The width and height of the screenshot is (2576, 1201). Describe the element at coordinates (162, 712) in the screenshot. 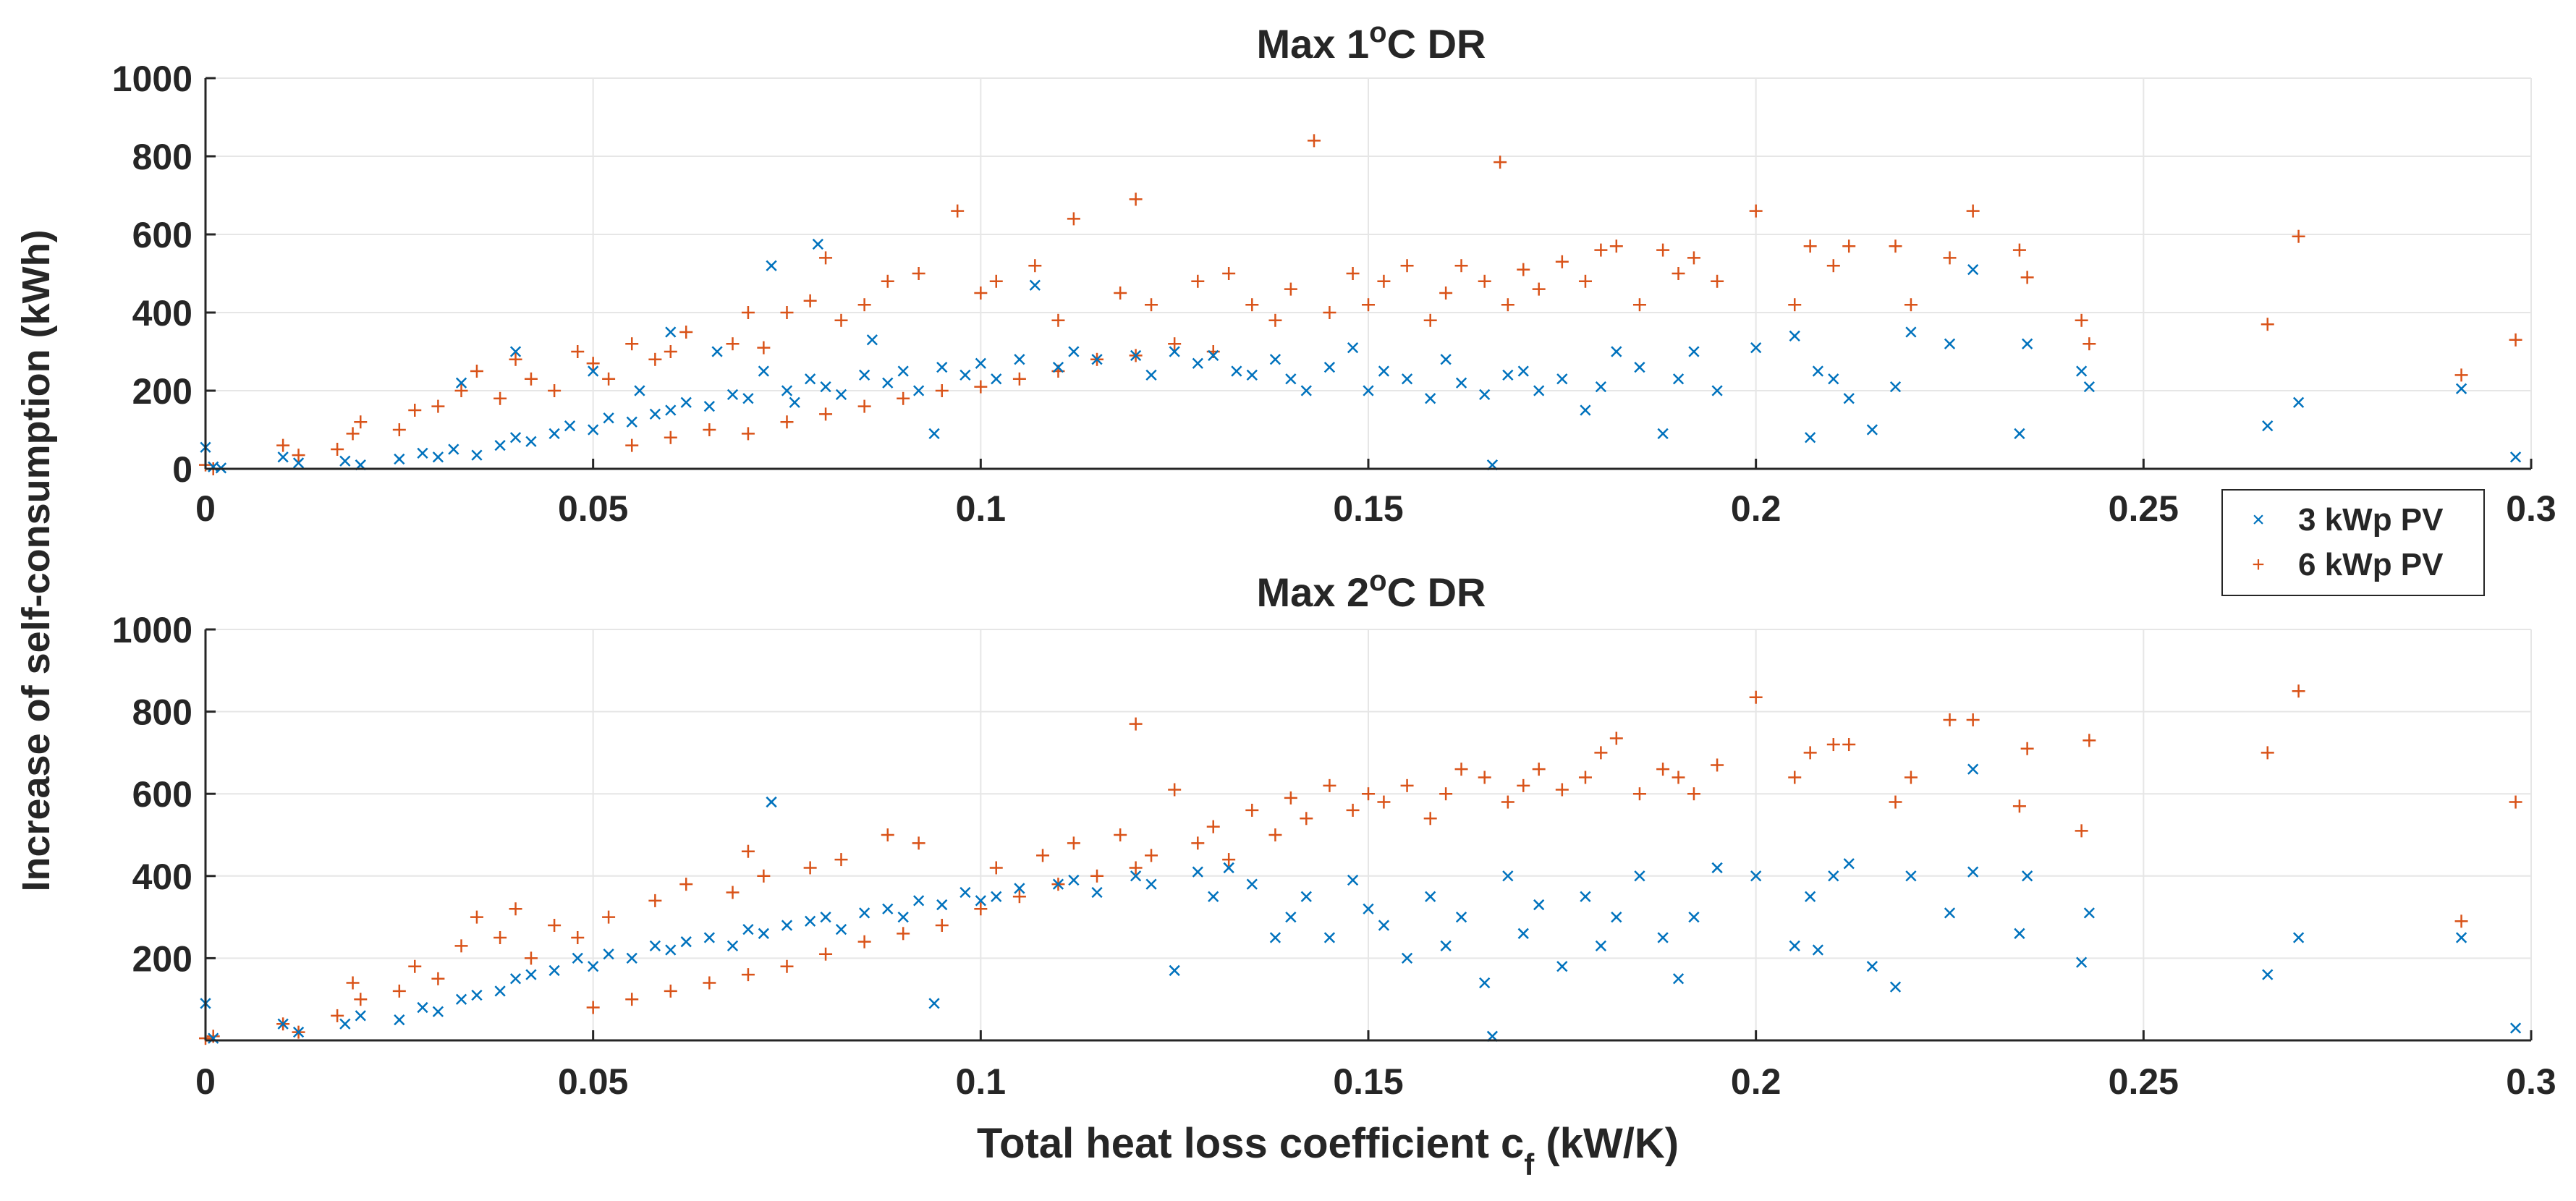

I see `y-tick-label: 800` at that location.